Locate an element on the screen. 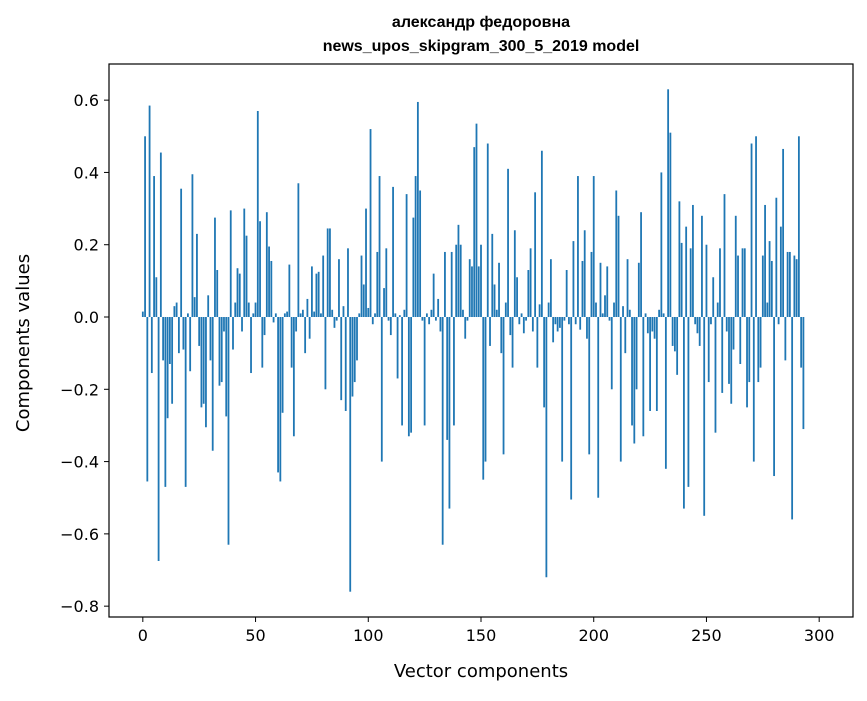  x-tick-label: 200 is located at coordinates (593, 635).